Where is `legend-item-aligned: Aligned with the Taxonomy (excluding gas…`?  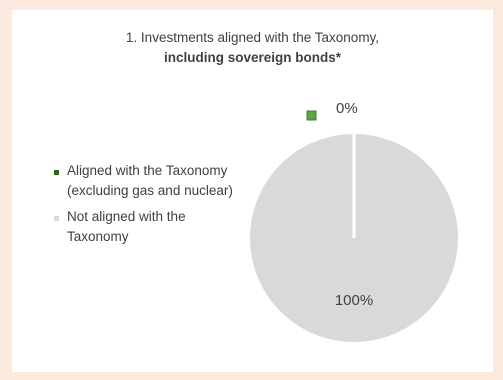
legend-item-aligned: Aligned with the Taxonomy (excluding gas… is located at coordinates (147, 181).